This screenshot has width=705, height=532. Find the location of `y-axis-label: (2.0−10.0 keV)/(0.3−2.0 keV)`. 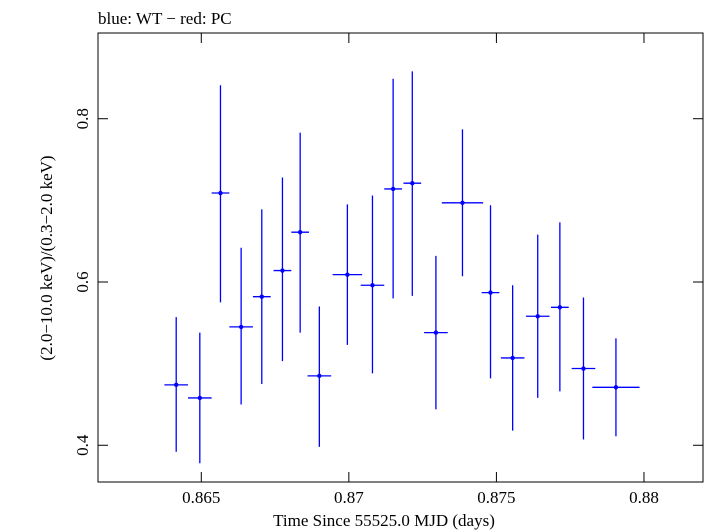

y-axis-label: (2.0−10.0 keV)/(0.3−2.0 keV) is located at coordinates (46, 257).